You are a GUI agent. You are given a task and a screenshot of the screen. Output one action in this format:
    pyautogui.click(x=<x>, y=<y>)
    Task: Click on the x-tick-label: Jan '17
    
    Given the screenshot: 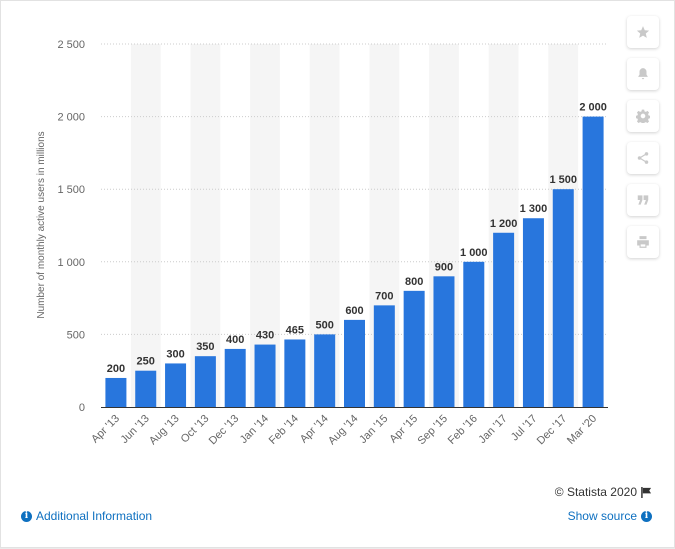 What is the action you would take?
    pyautogui.click(x=492, y=429)
    